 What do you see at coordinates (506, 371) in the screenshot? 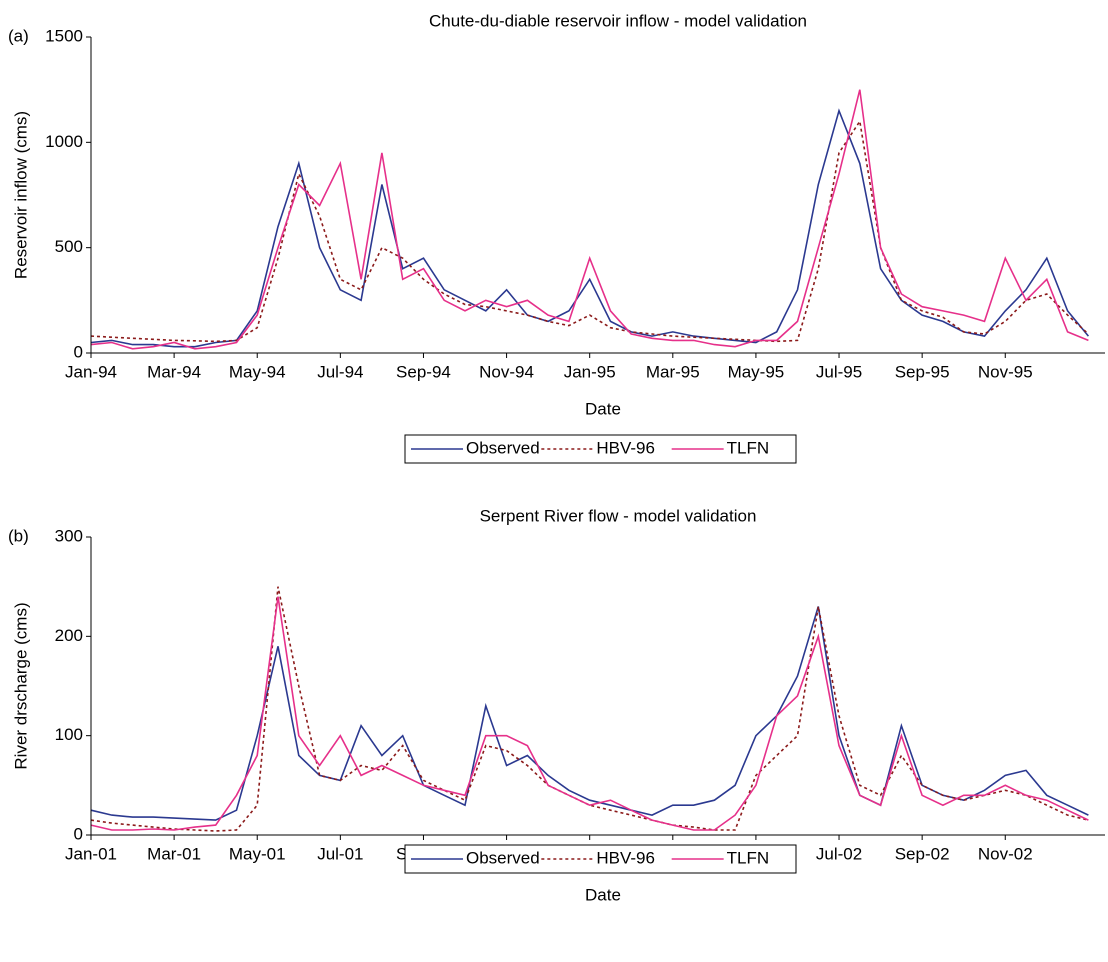
I see `x-tick-label: Nov-94` at bounding box center [506, 371].